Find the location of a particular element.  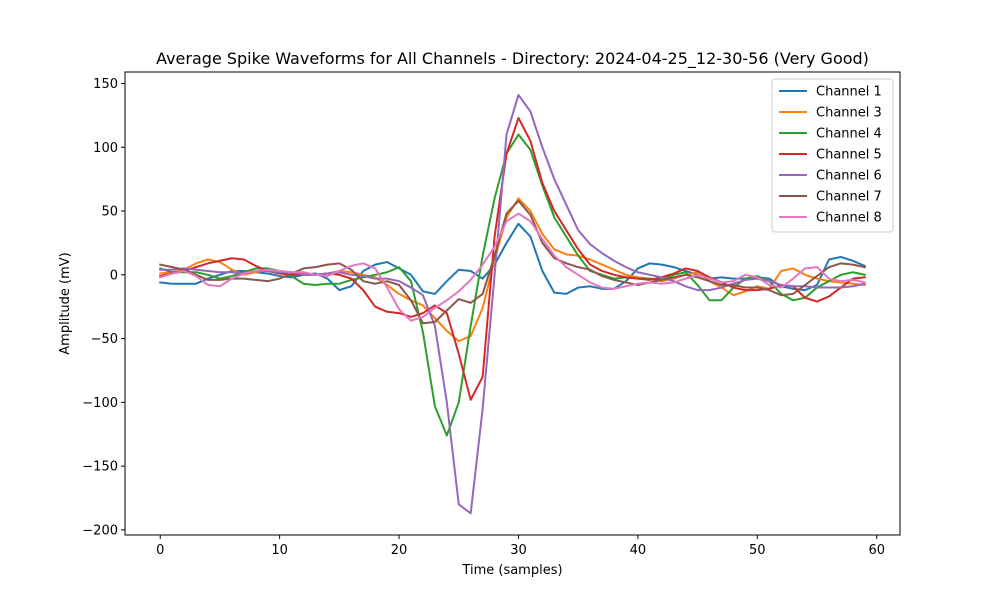

x-tick-label: 20 is located at coordinates (399, 550).